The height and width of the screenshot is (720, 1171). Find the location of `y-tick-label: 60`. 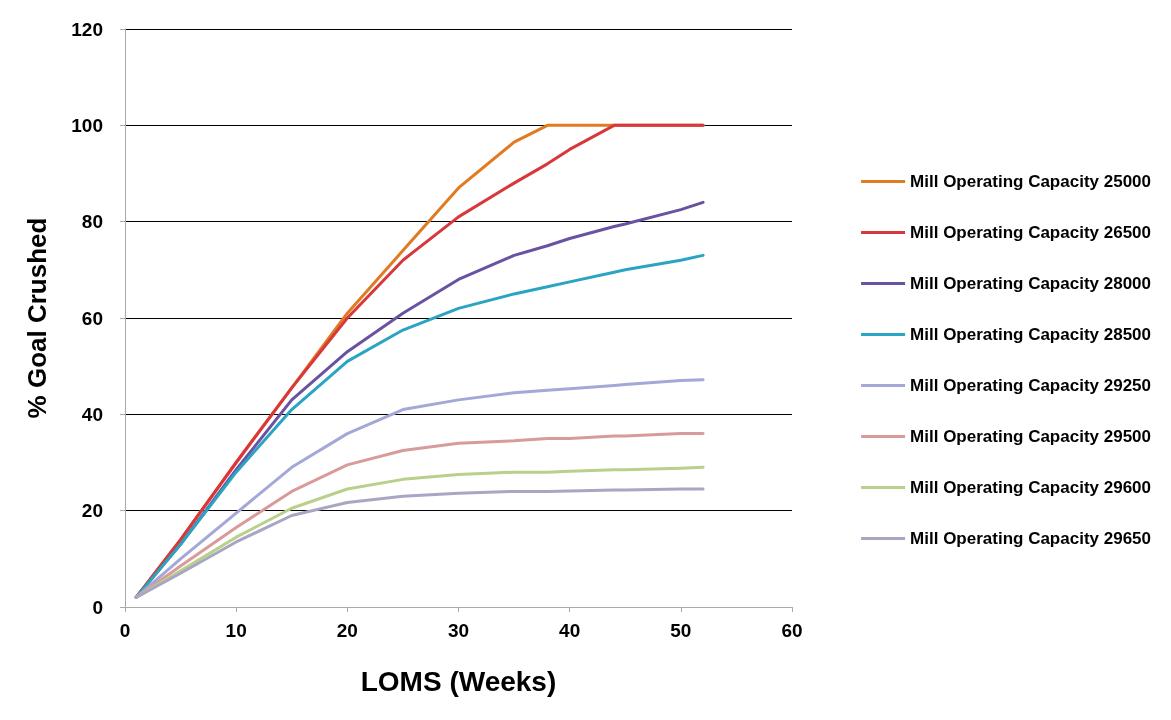

y-tick-label: 60 is located at coordinates (92, 318).